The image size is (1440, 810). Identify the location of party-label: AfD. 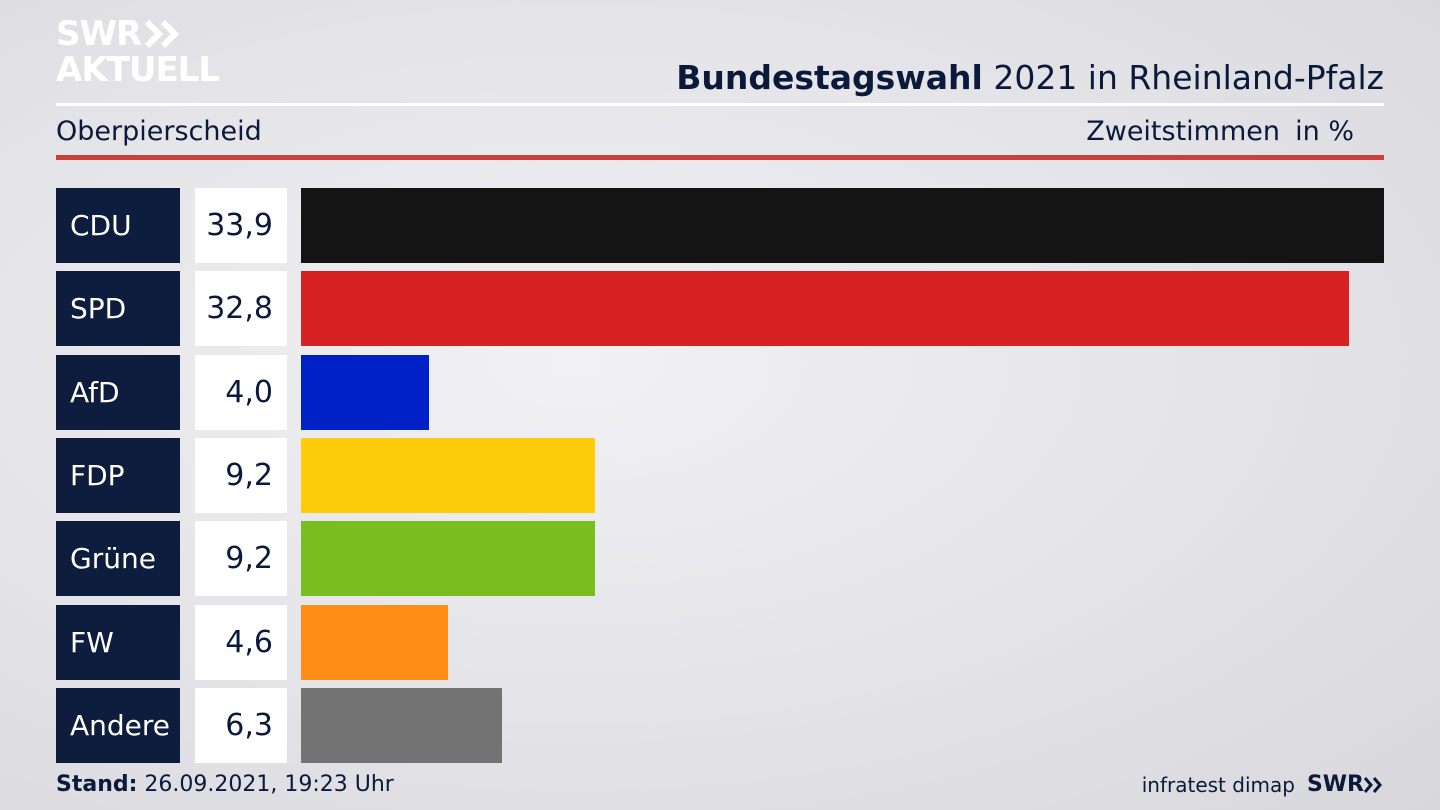
(118, 392).